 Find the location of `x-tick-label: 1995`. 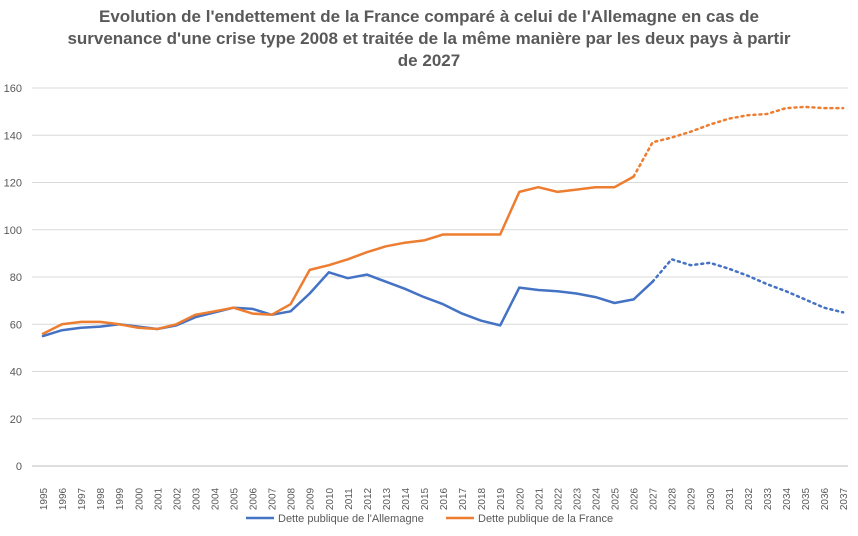

x-tick-label: 1995 is located at coordinates (44, 498).